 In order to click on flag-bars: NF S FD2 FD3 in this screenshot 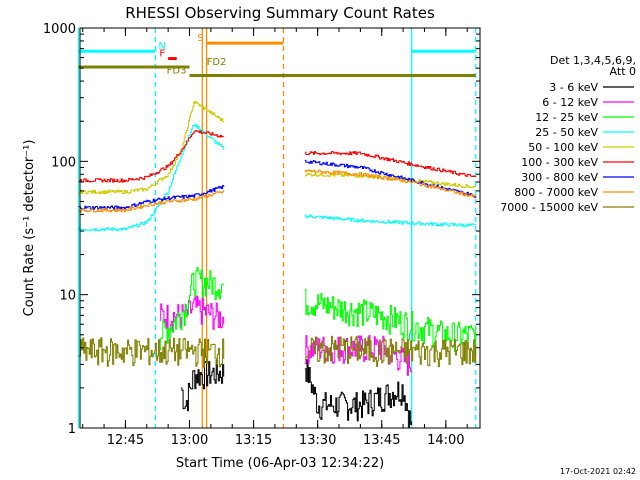, I will do `click(277, 55)`.